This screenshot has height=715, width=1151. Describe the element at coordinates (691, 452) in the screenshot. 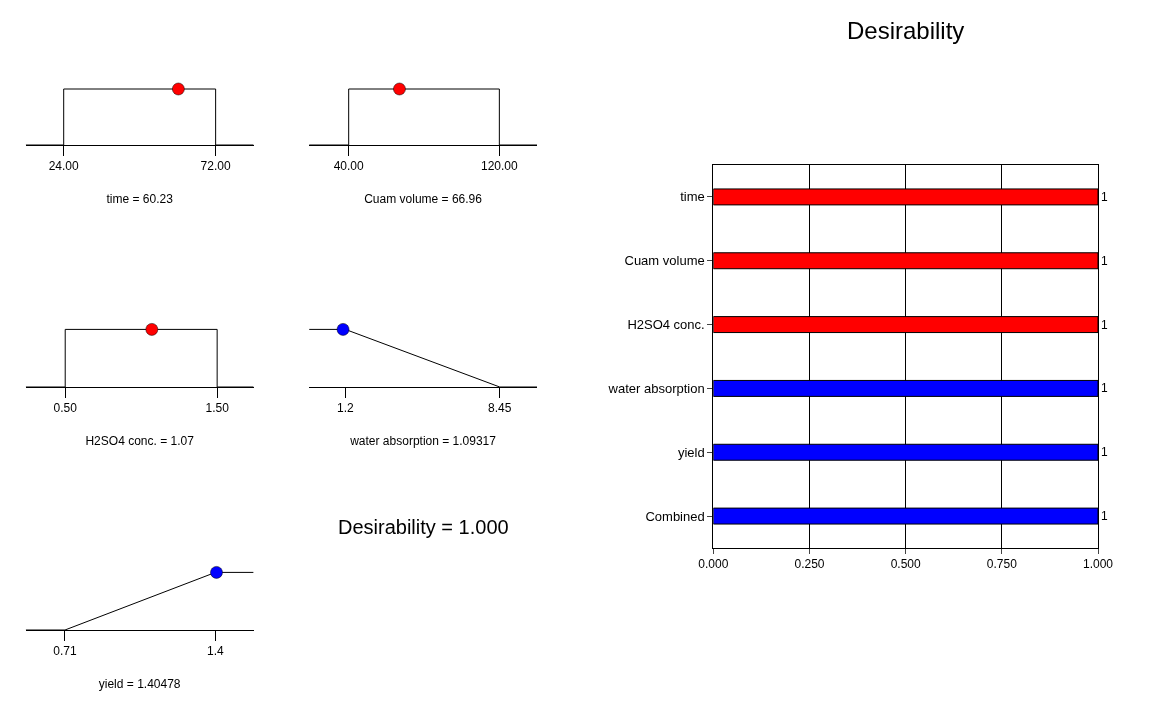

I see `y-tick-label: yield` at that location.